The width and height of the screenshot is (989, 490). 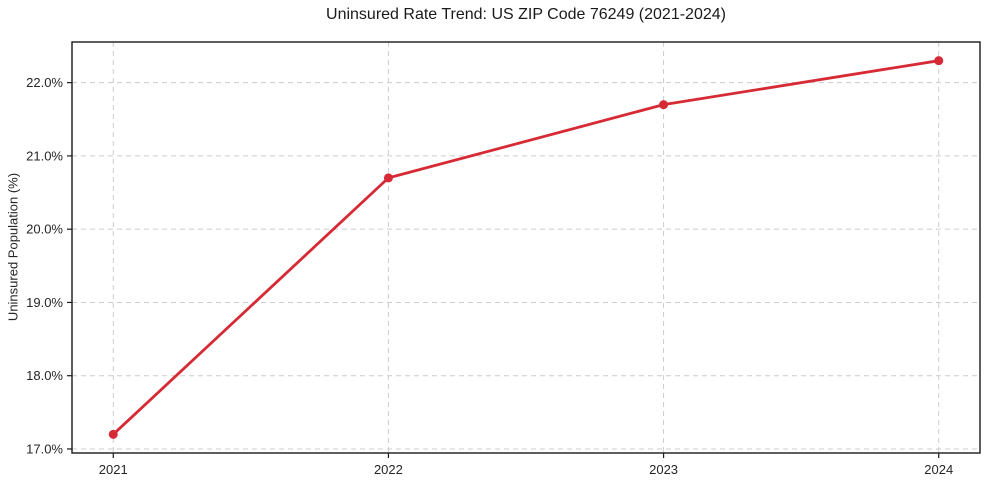 What do you see at coordinates (44, 155) in the screenshot?
I see `y-axis-tick-label: 21.0%` at bounding box center [44, 155].